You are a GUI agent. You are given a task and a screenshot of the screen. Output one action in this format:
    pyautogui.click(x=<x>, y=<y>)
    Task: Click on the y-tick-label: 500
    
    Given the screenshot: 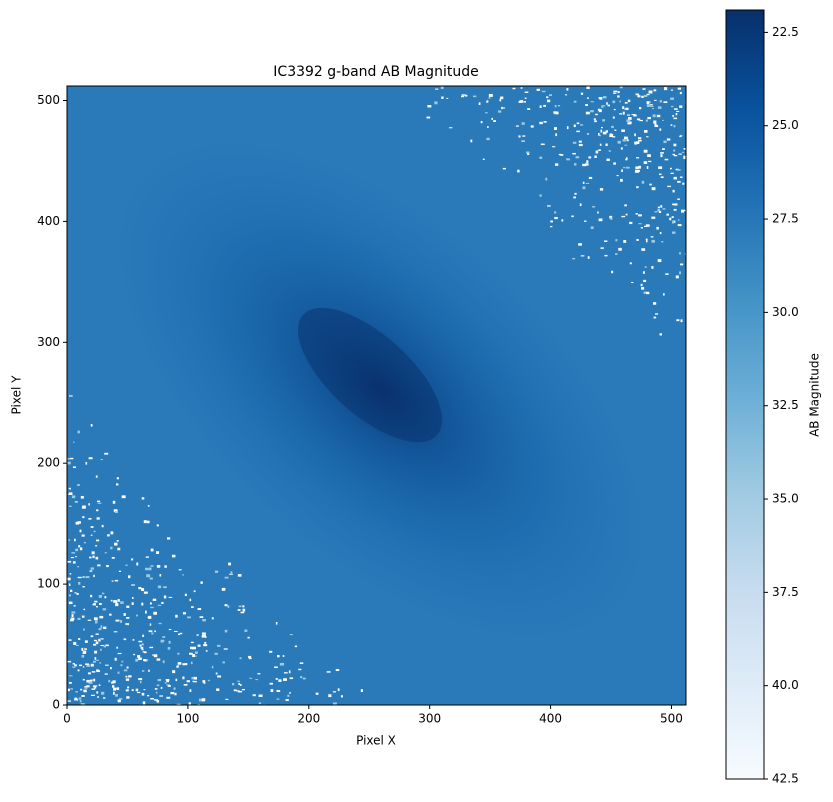 What is the action you would take?
    pyautogui.click(x=48, y=100)
    